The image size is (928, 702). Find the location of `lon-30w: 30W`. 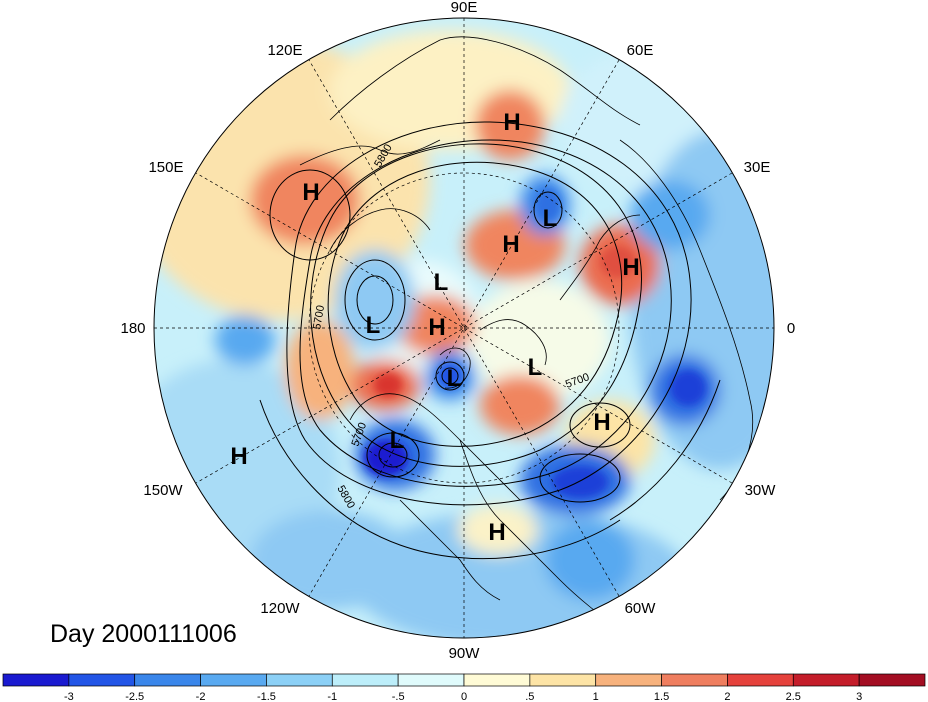

lon-30w: 30W is located at coordinates (761, 490).